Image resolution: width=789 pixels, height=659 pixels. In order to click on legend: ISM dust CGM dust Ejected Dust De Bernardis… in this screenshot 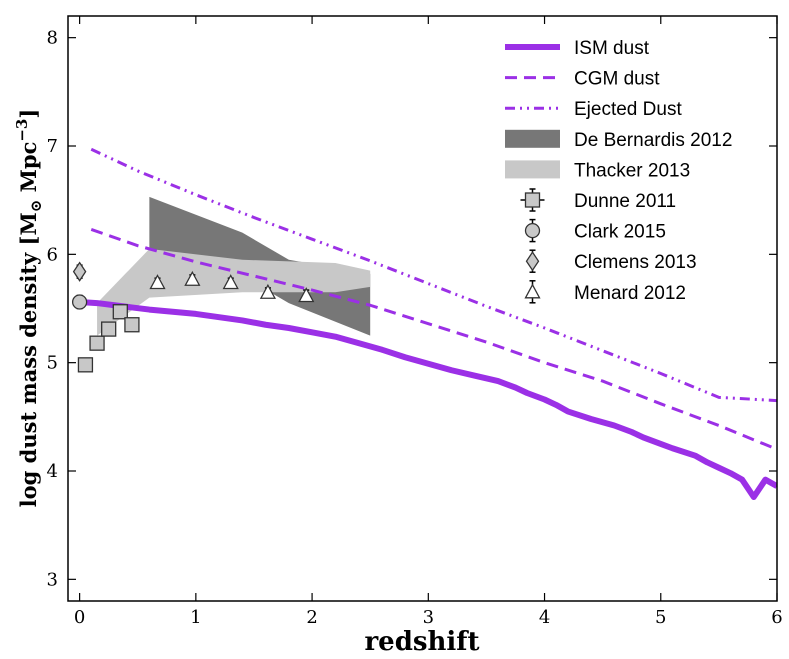, I will do `click(618, 171)`.